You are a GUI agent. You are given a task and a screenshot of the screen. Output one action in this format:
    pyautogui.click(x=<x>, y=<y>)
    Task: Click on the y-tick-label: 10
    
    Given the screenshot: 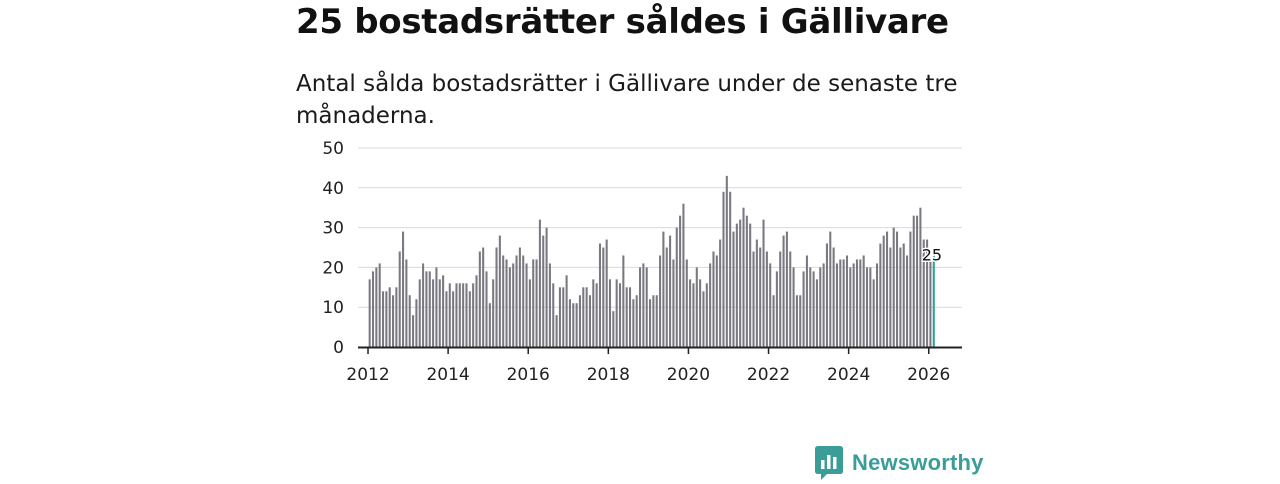 What is the action you would take?
    pyautogui.click(x=333, y=308)
    